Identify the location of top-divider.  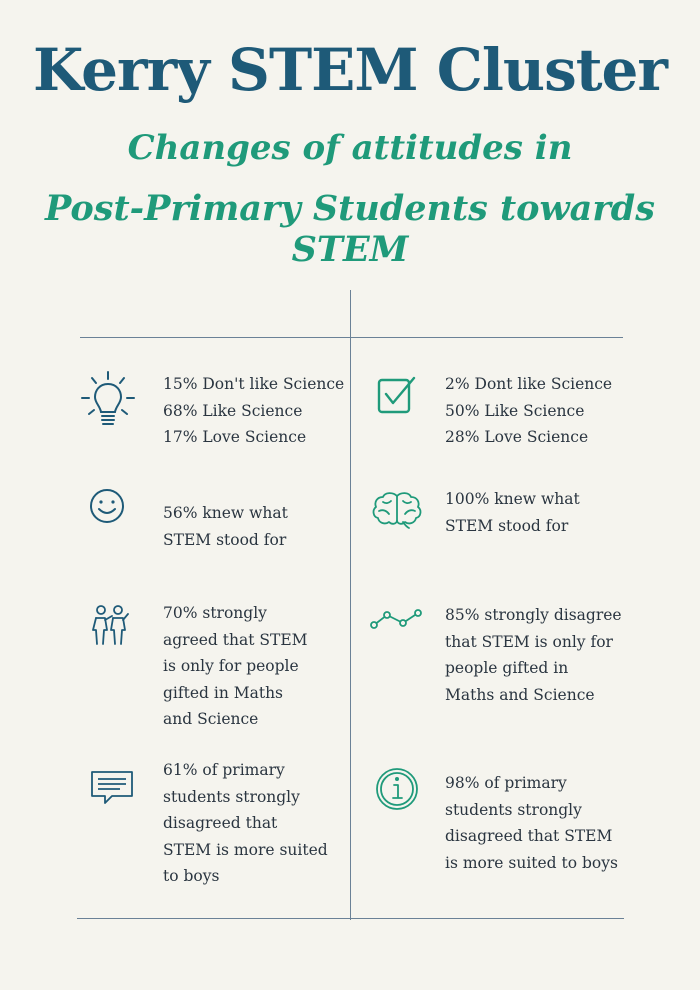
(351, 337).